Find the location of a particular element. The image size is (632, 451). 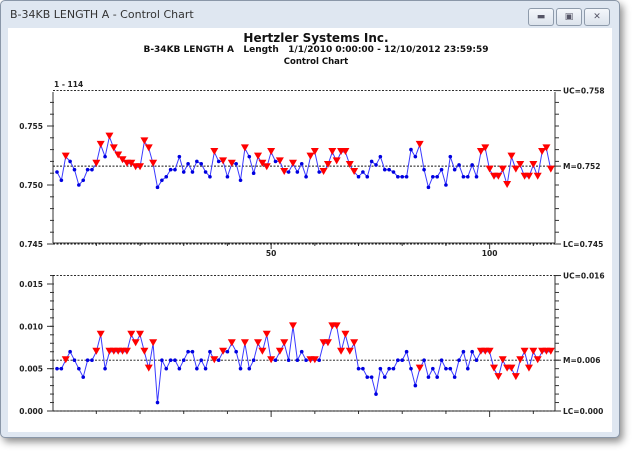

minimize-button: ▬ is located at coordinates (541, 17).